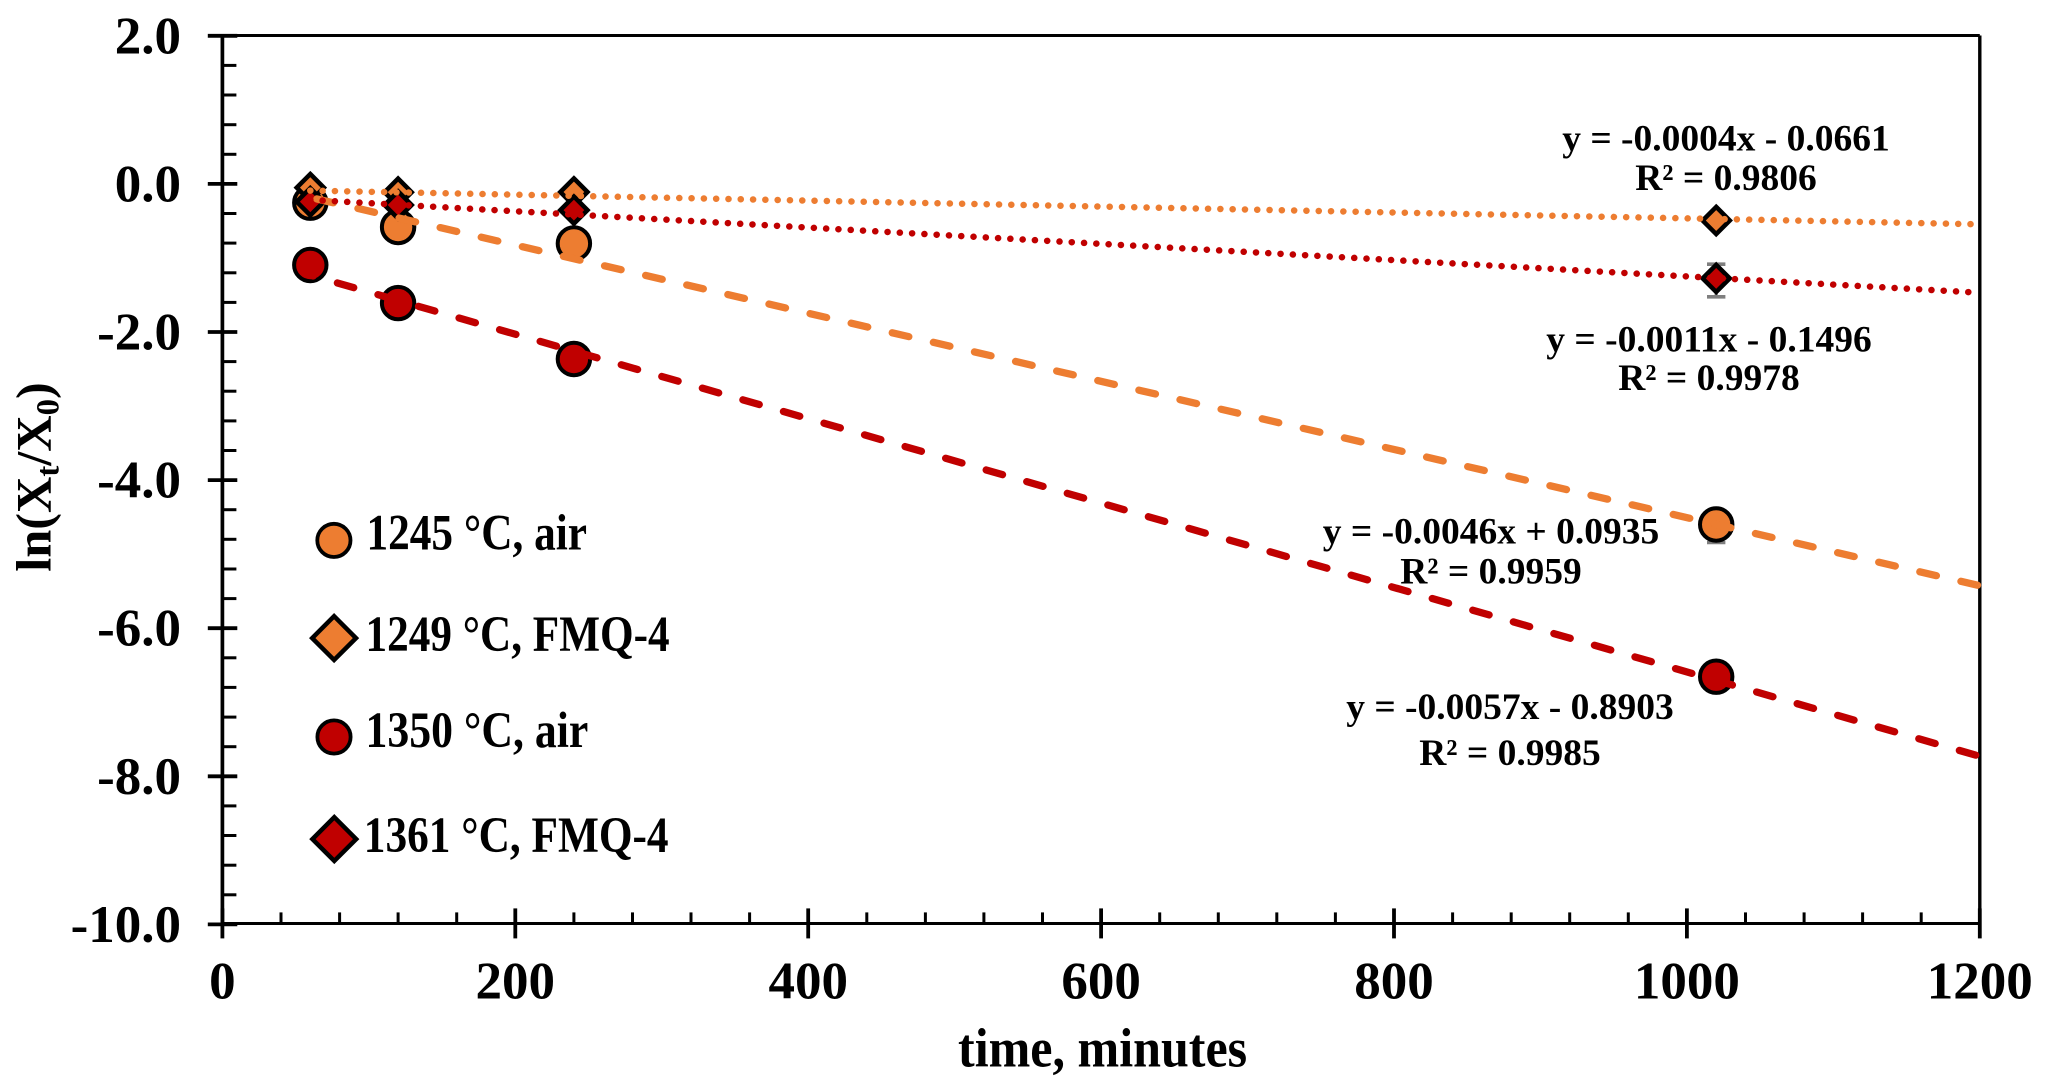 Image resolution: width=2047 pixels, height=1091 pixels. Describe the element at coordinates (1491, 532) in the screenshot. I see `svg-text: y = -0.0046x + 0.0935` at that location.